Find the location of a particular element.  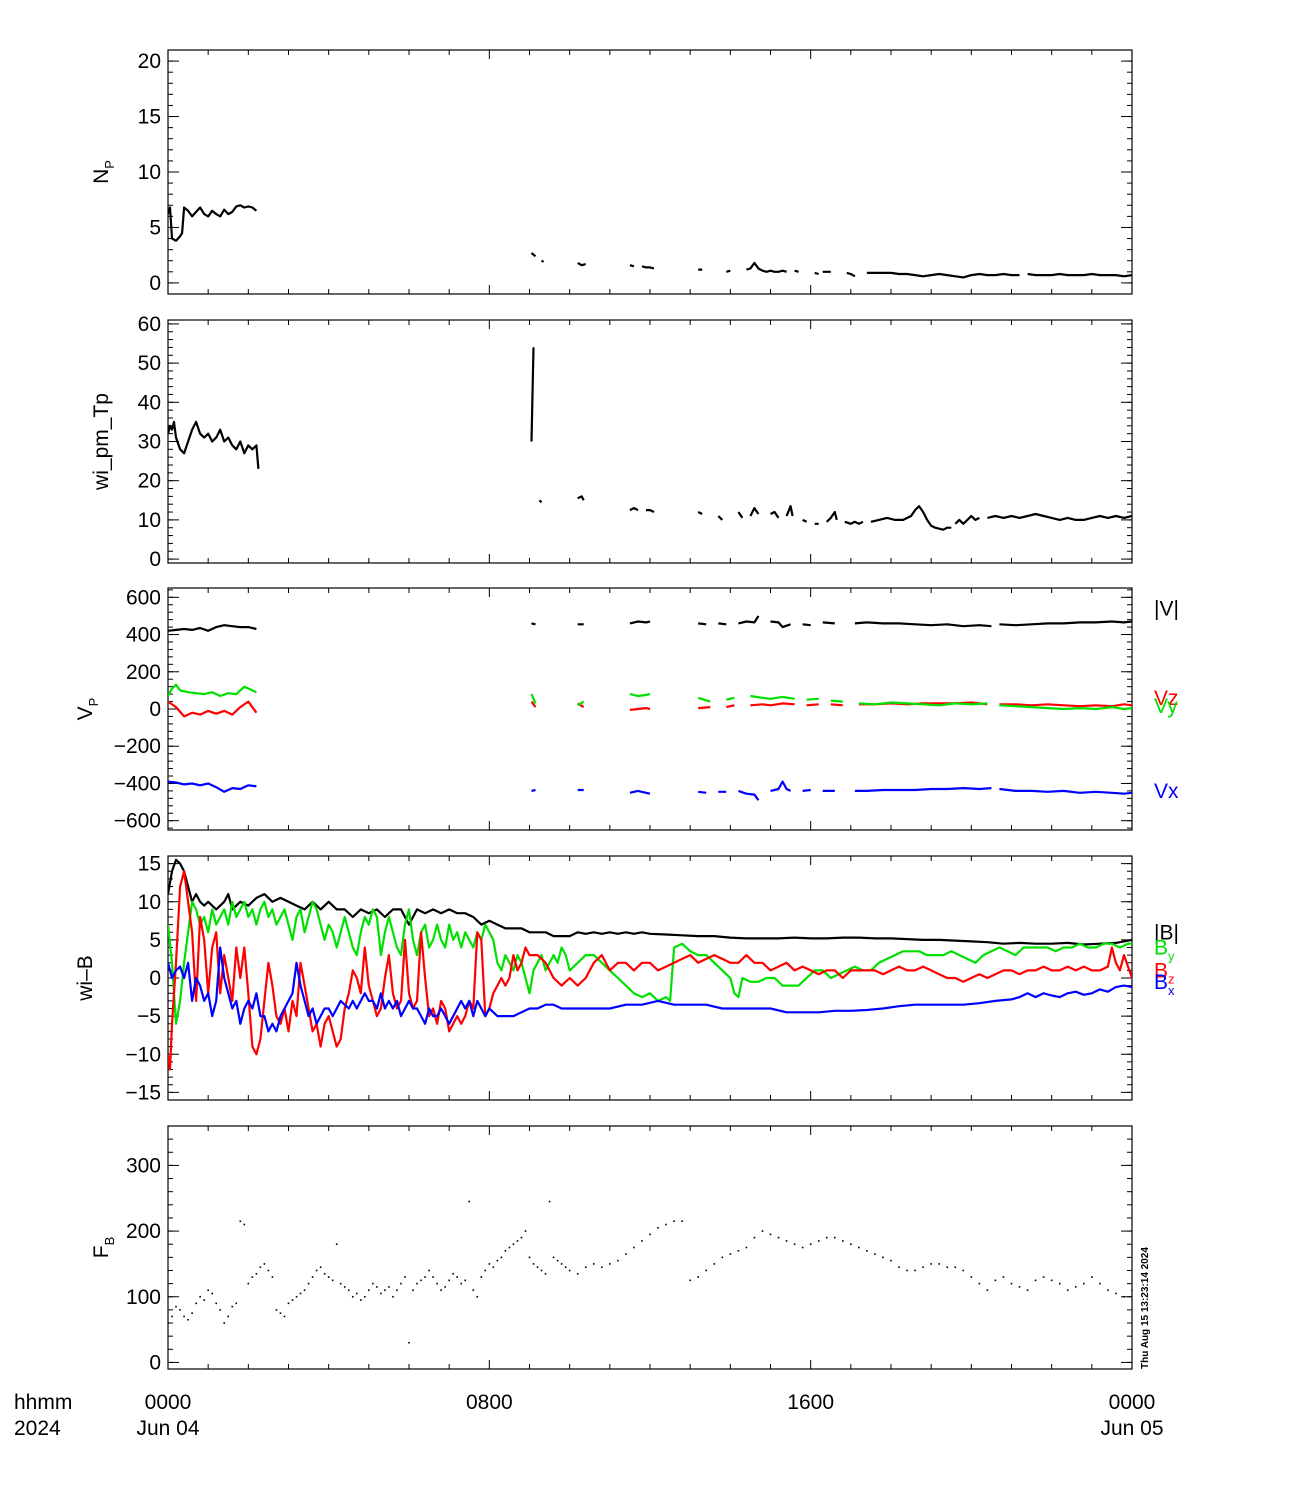

y-axis-label-main: V is located at coordinates (85, 713).